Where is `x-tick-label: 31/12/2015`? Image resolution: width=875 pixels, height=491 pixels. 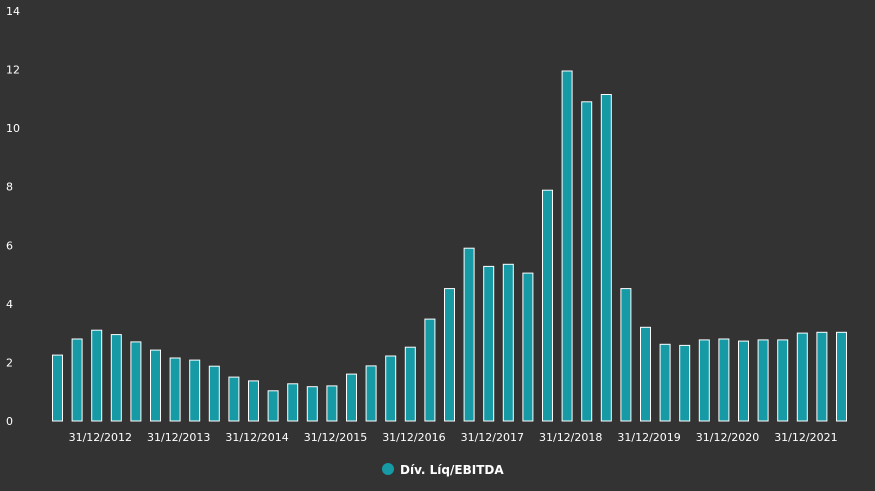 x-tick-label: 31/12/2015 is located at coordinates (335, 437).